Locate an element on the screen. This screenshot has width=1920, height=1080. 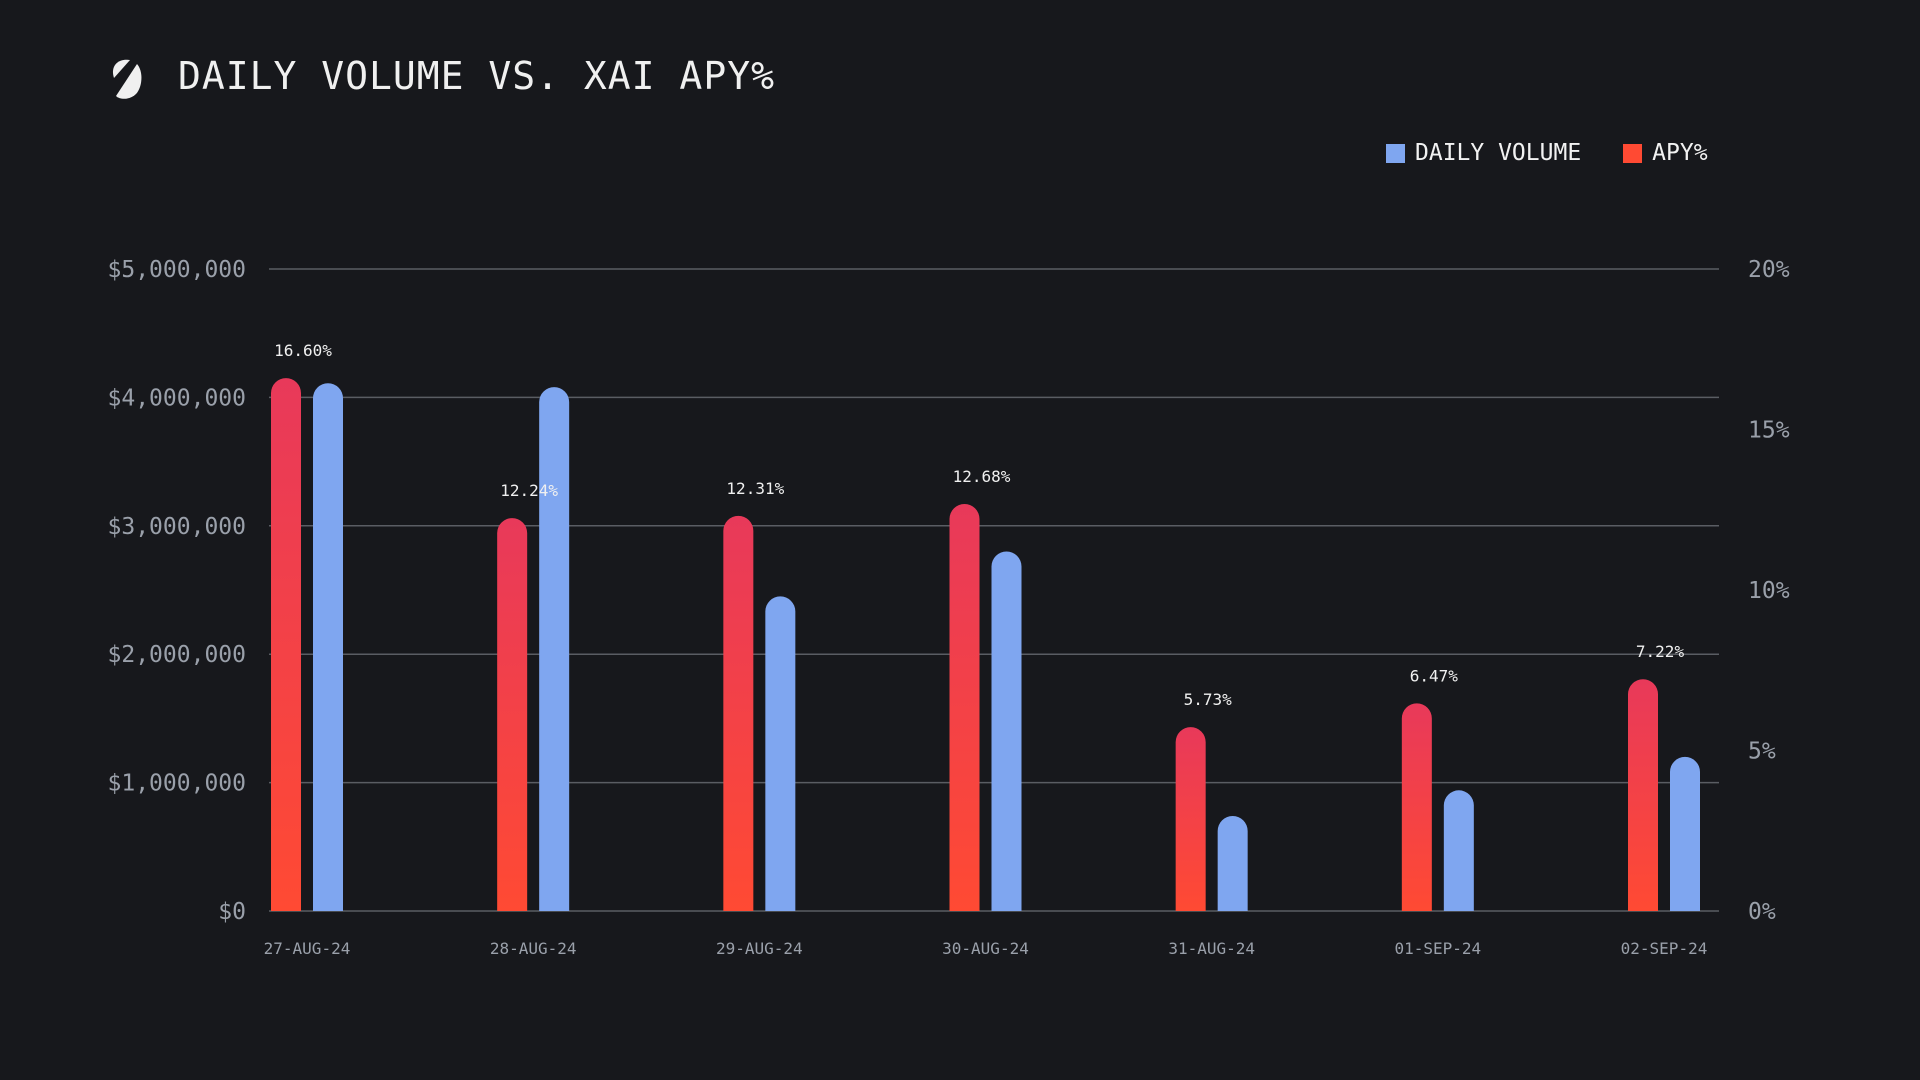
legend: DAILY VOLUME APY% is located at coordinates (1547, 153).